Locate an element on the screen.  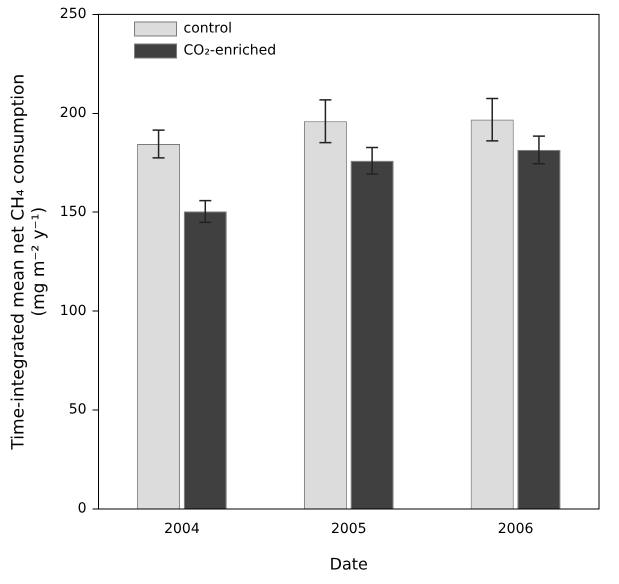
y-tick-label: 100 is located at coordinates (73, 310).